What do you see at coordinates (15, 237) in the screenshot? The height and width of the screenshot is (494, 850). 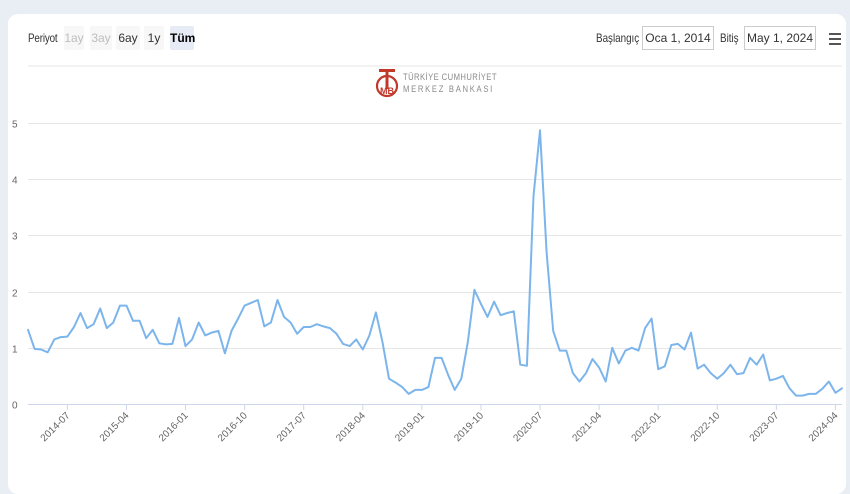 I see `y-tick-label: 3` at bounding box center [15, 237].